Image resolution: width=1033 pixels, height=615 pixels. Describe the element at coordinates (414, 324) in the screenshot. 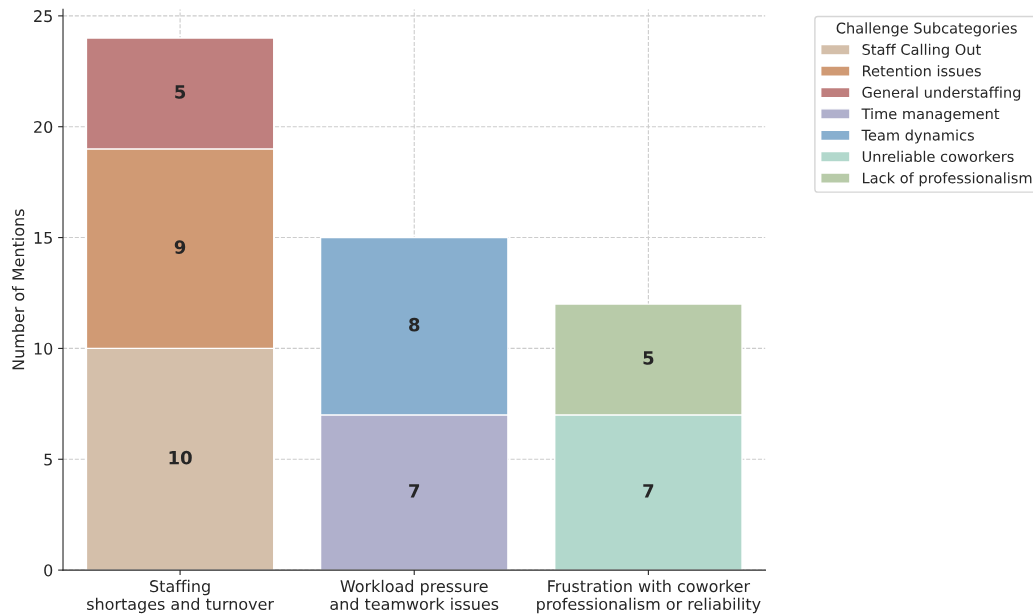

I see `data-label: 8` at that location.